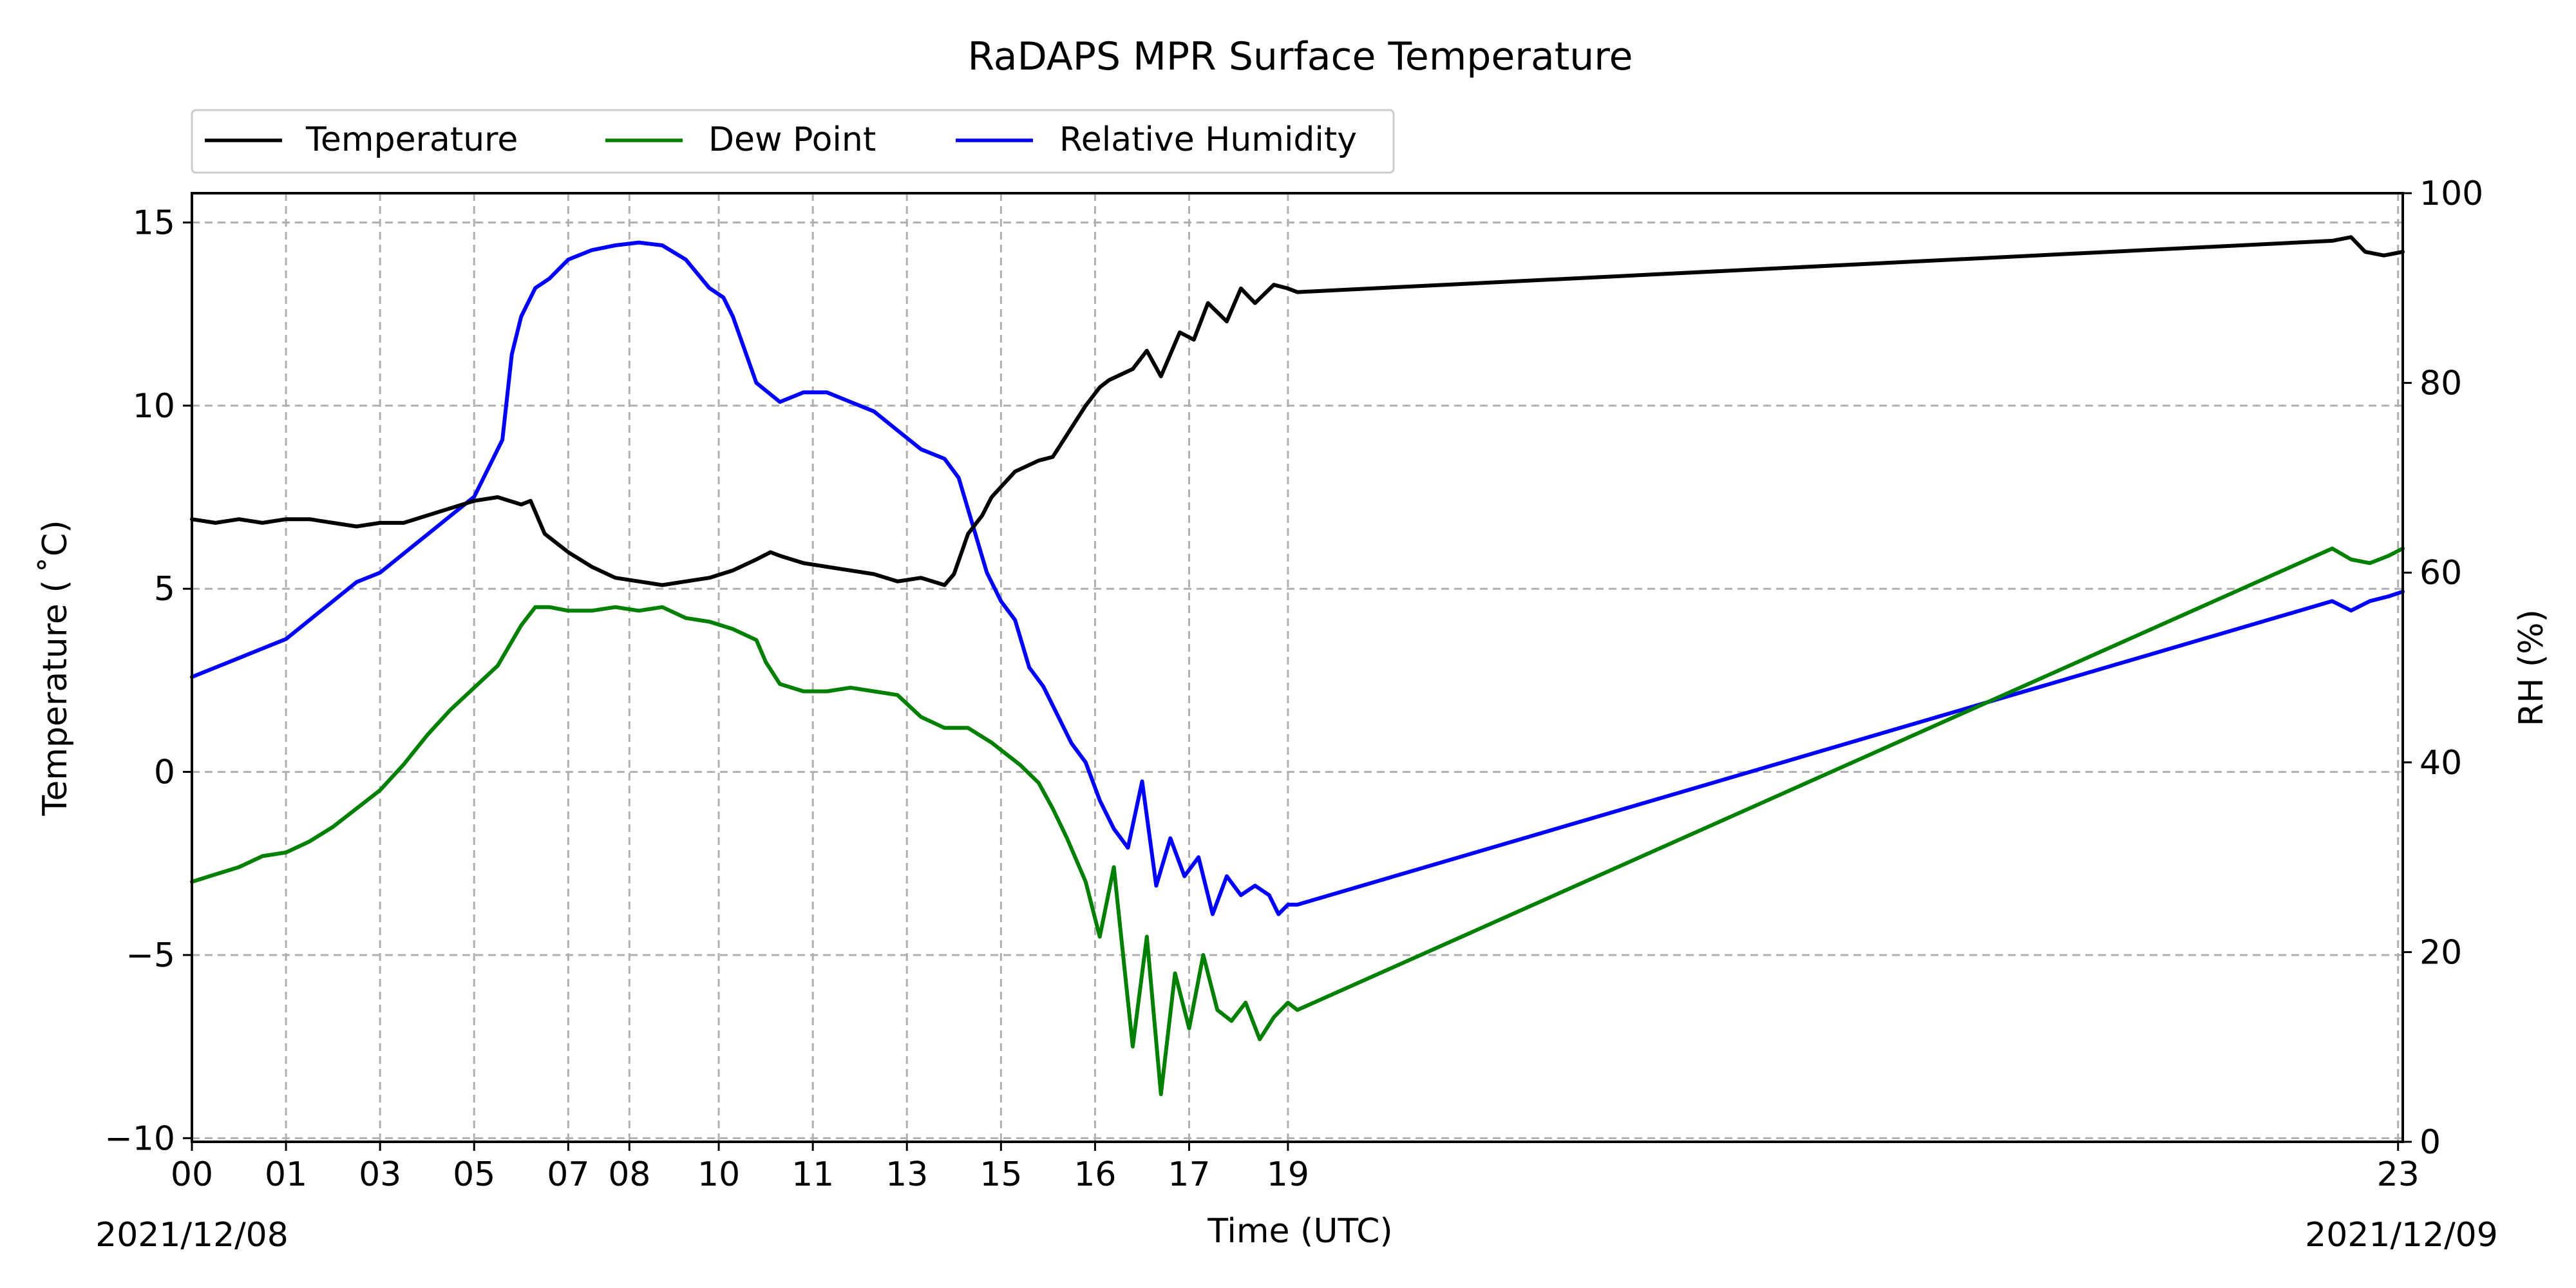 This screenshot has width=2576, height=1288. What do you see at coordinates (154, 406) in the screenshot?
I see `y-left-tick-label: 10` at bounding box center [154, 406].